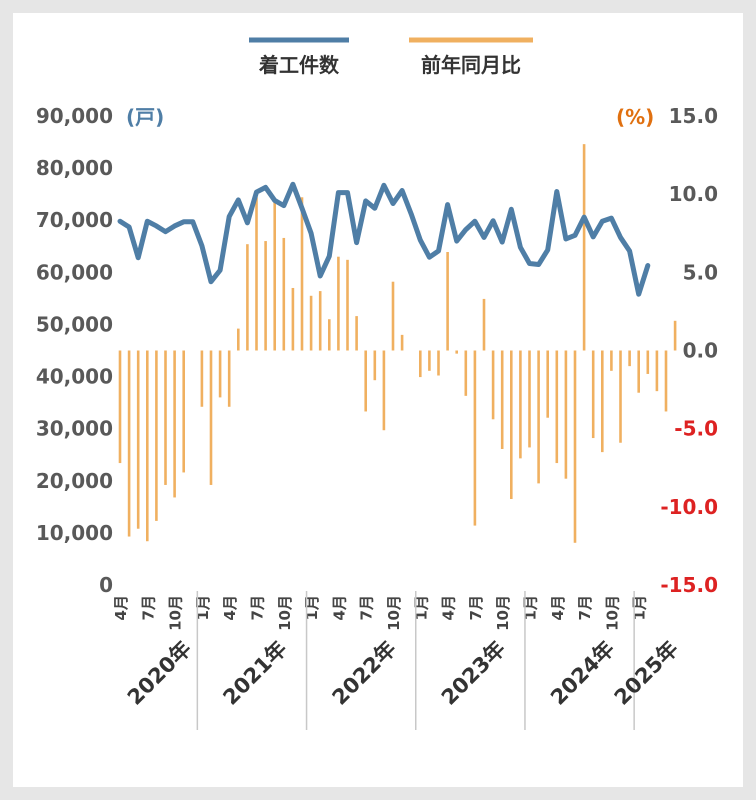 This screenshot has width=756, height=800. I want to click on legend-bar-label: 前年同月比, so click(471, 65).